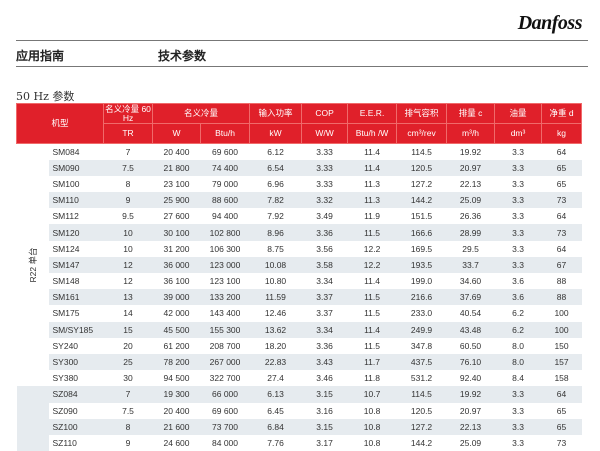  Describe the element at coordinates (302, 66) in the screenshot. I see `header-divider` at that location.